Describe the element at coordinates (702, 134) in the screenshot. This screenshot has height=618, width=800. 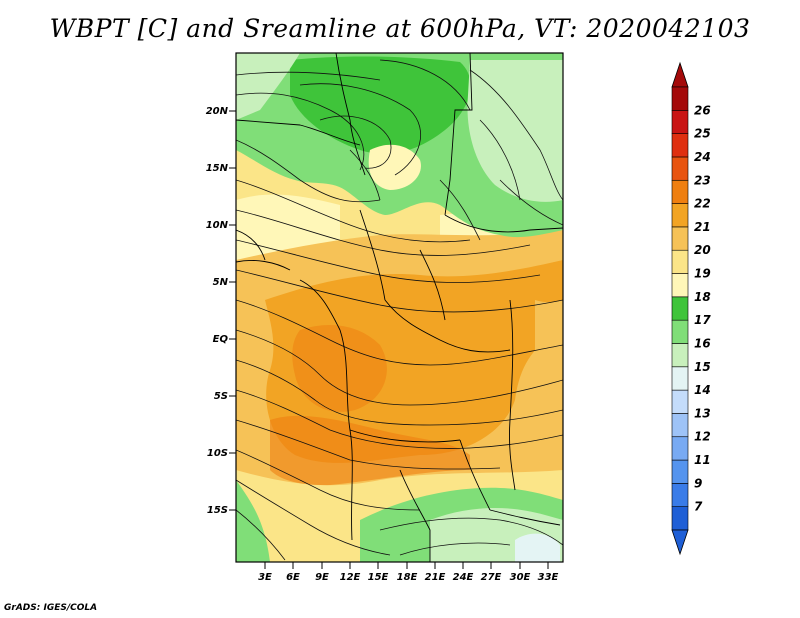
I see `colorbar-label: 25` at that location.